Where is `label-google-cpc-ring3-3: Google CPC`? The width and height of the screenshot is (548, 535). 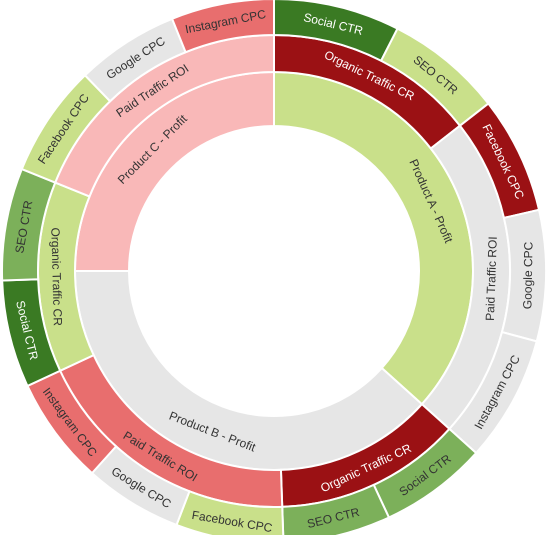 label-google-cpc-ring3-3: Google CPC is located at coordinates (527, 275).